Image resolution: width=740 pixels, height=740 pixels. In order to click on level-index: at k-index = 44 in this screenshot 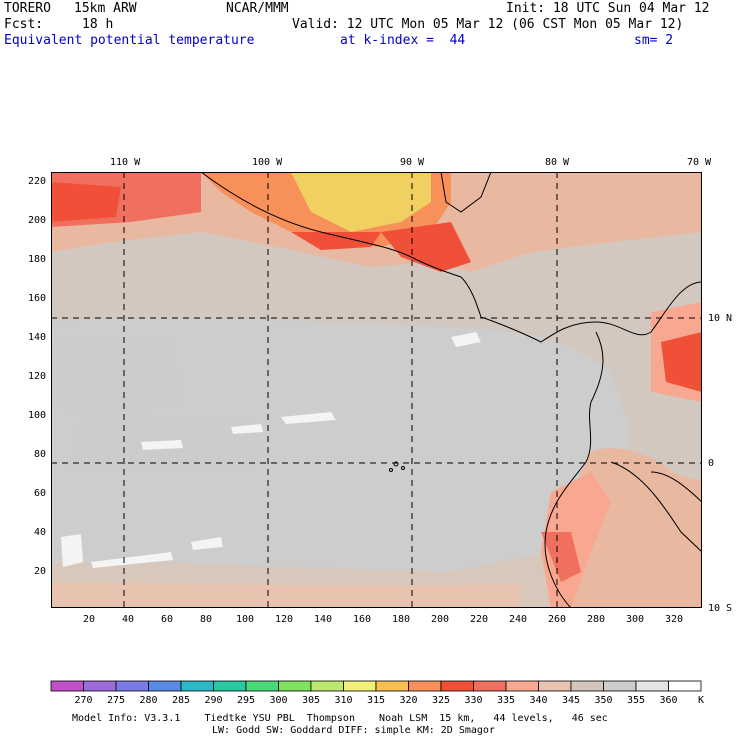, I will do `click(403, 40)`.